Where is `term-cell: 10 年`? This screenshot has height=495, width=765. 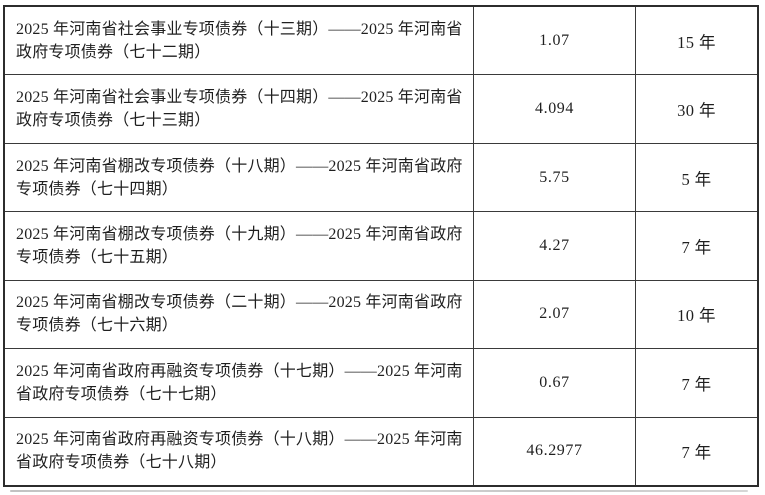
term-cell: 10 年 is located at coordinates (696, 316).